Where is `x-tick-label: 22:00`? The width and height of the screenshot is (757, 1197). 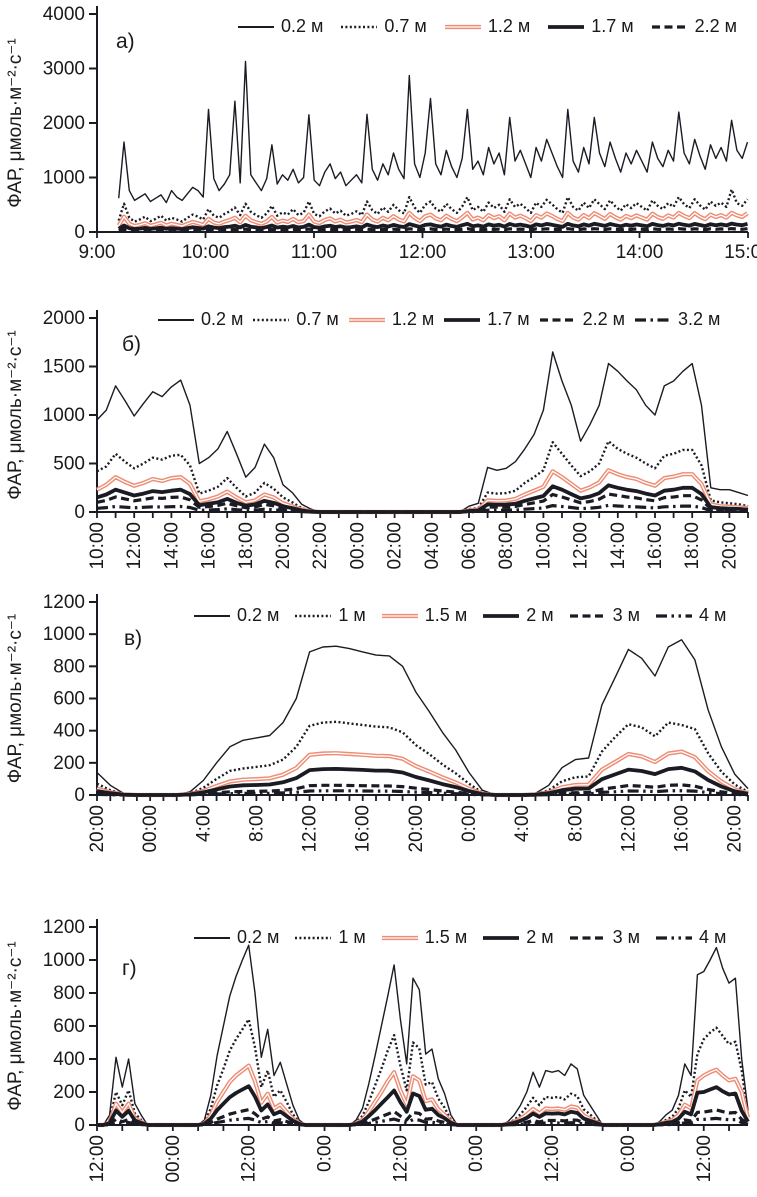 x-tick-label: 22:00 is located at coordinates (320, 546).